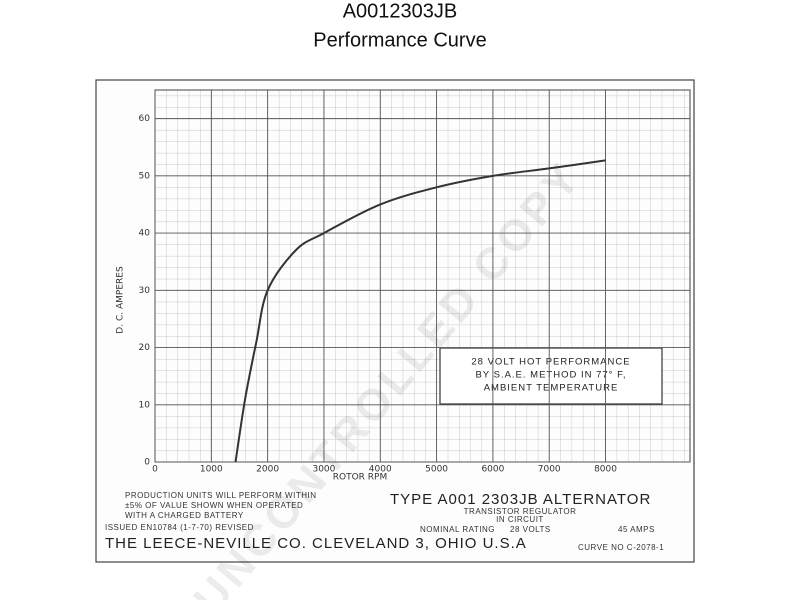  What do you see at coordinates (520, 499) in the screenshot?
I see `type-line: TYPE A001 2303JB ALTERNATOR` at bounding box center [520, 499].